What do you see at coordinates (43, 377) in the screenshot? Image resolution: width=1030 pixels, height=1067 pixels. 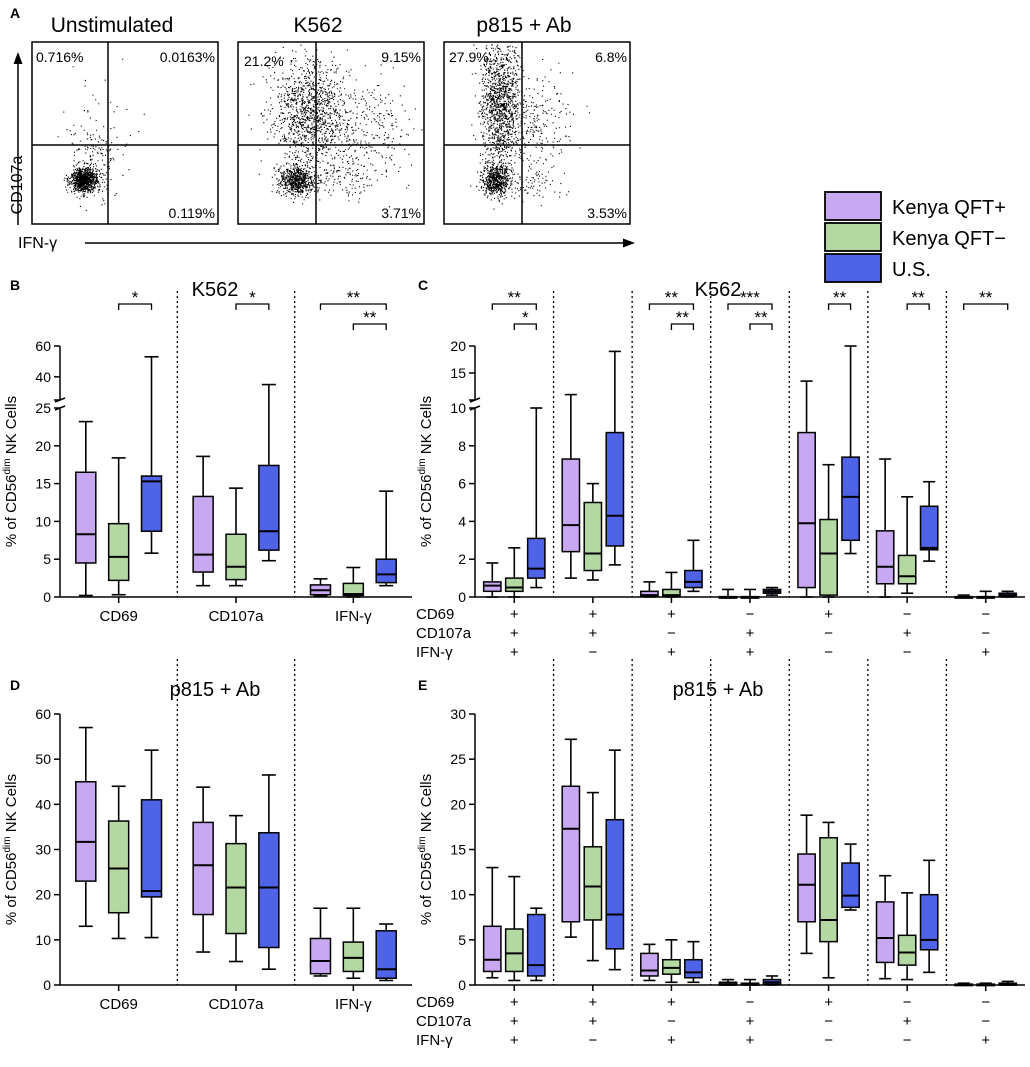 I see `y-tick-label: 40` at bounding box center [43, 377].